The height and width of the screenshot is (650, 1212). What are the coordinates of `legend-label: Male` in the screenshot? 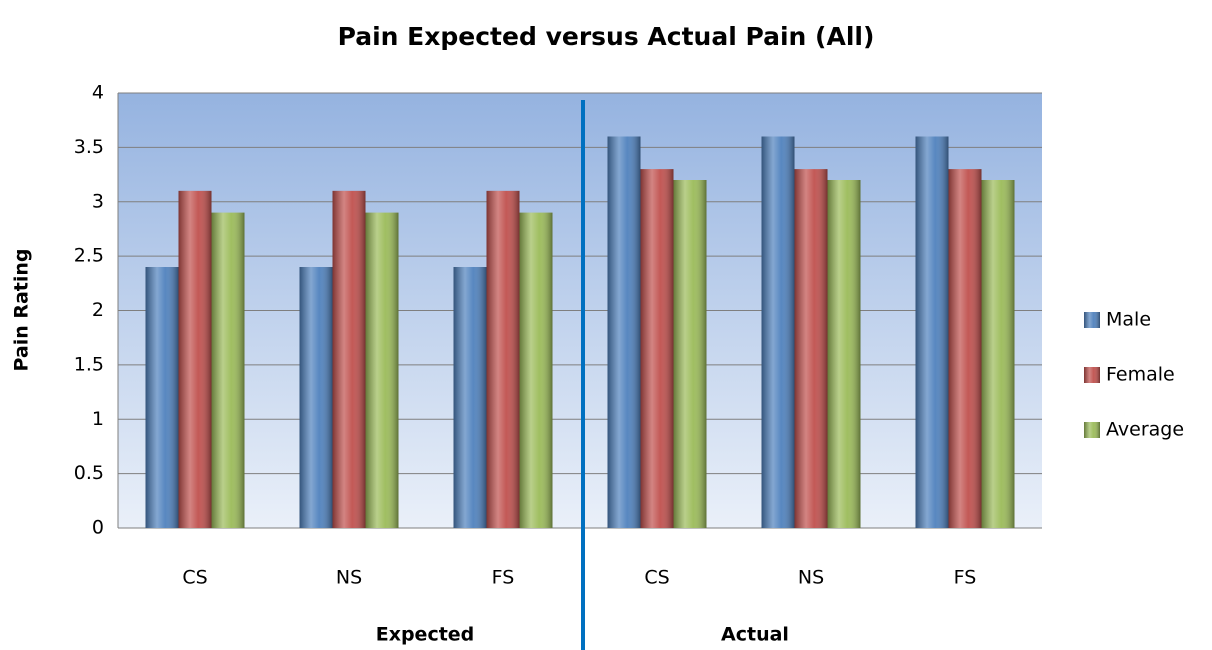 It's located at (1128, 320).